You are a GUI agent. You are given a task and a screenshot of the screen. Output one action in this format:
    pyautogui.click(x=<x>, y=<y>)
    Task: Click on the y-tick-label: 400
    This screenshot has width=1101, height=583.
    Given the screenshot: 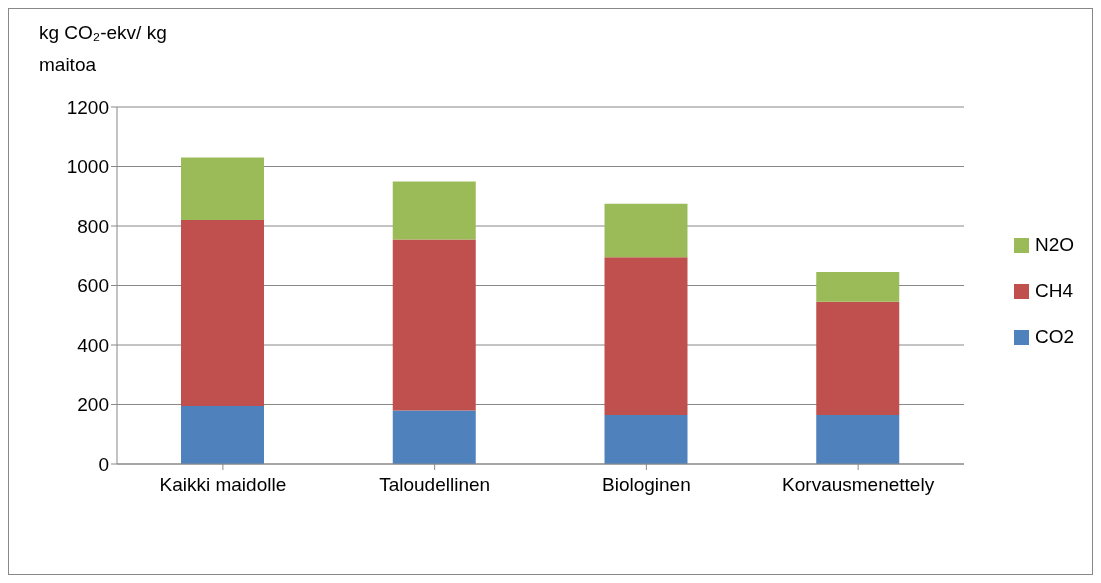 What is the action you would take?
    pyautogui.click(x=93, y=345)
    